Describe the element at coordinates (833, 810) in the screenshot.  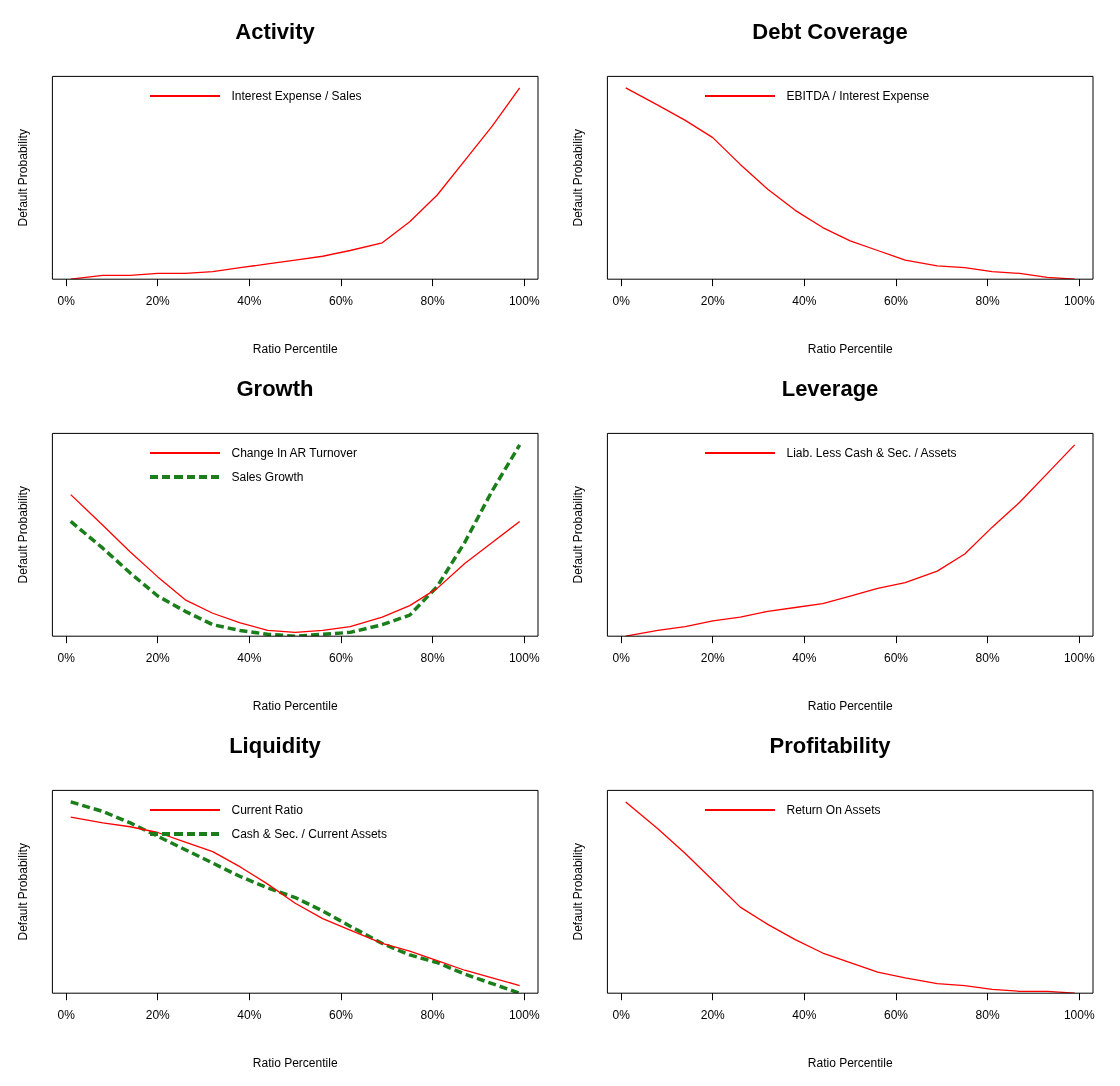
I see `legend-label: Return On Assets` at that location.